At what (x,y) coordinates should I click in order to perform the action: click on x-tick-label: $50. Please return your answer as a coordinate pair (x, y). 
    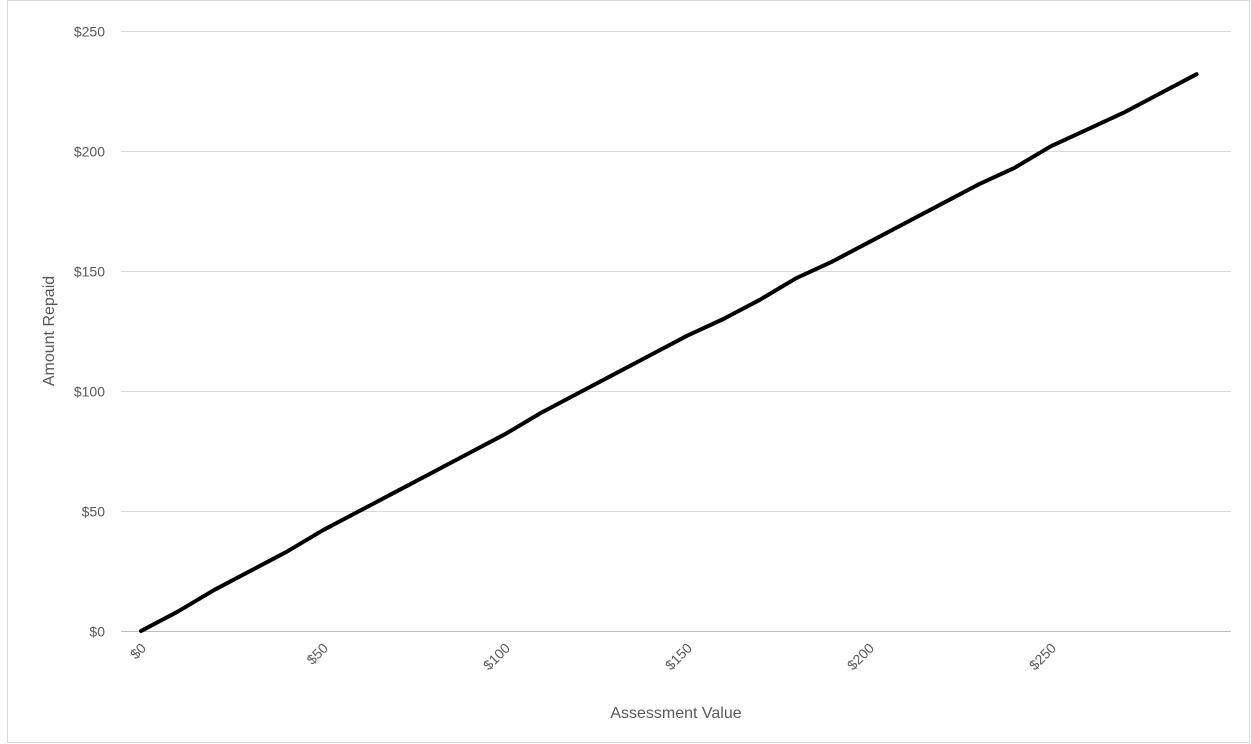
    Looking at the image, I should click on (317, 654).